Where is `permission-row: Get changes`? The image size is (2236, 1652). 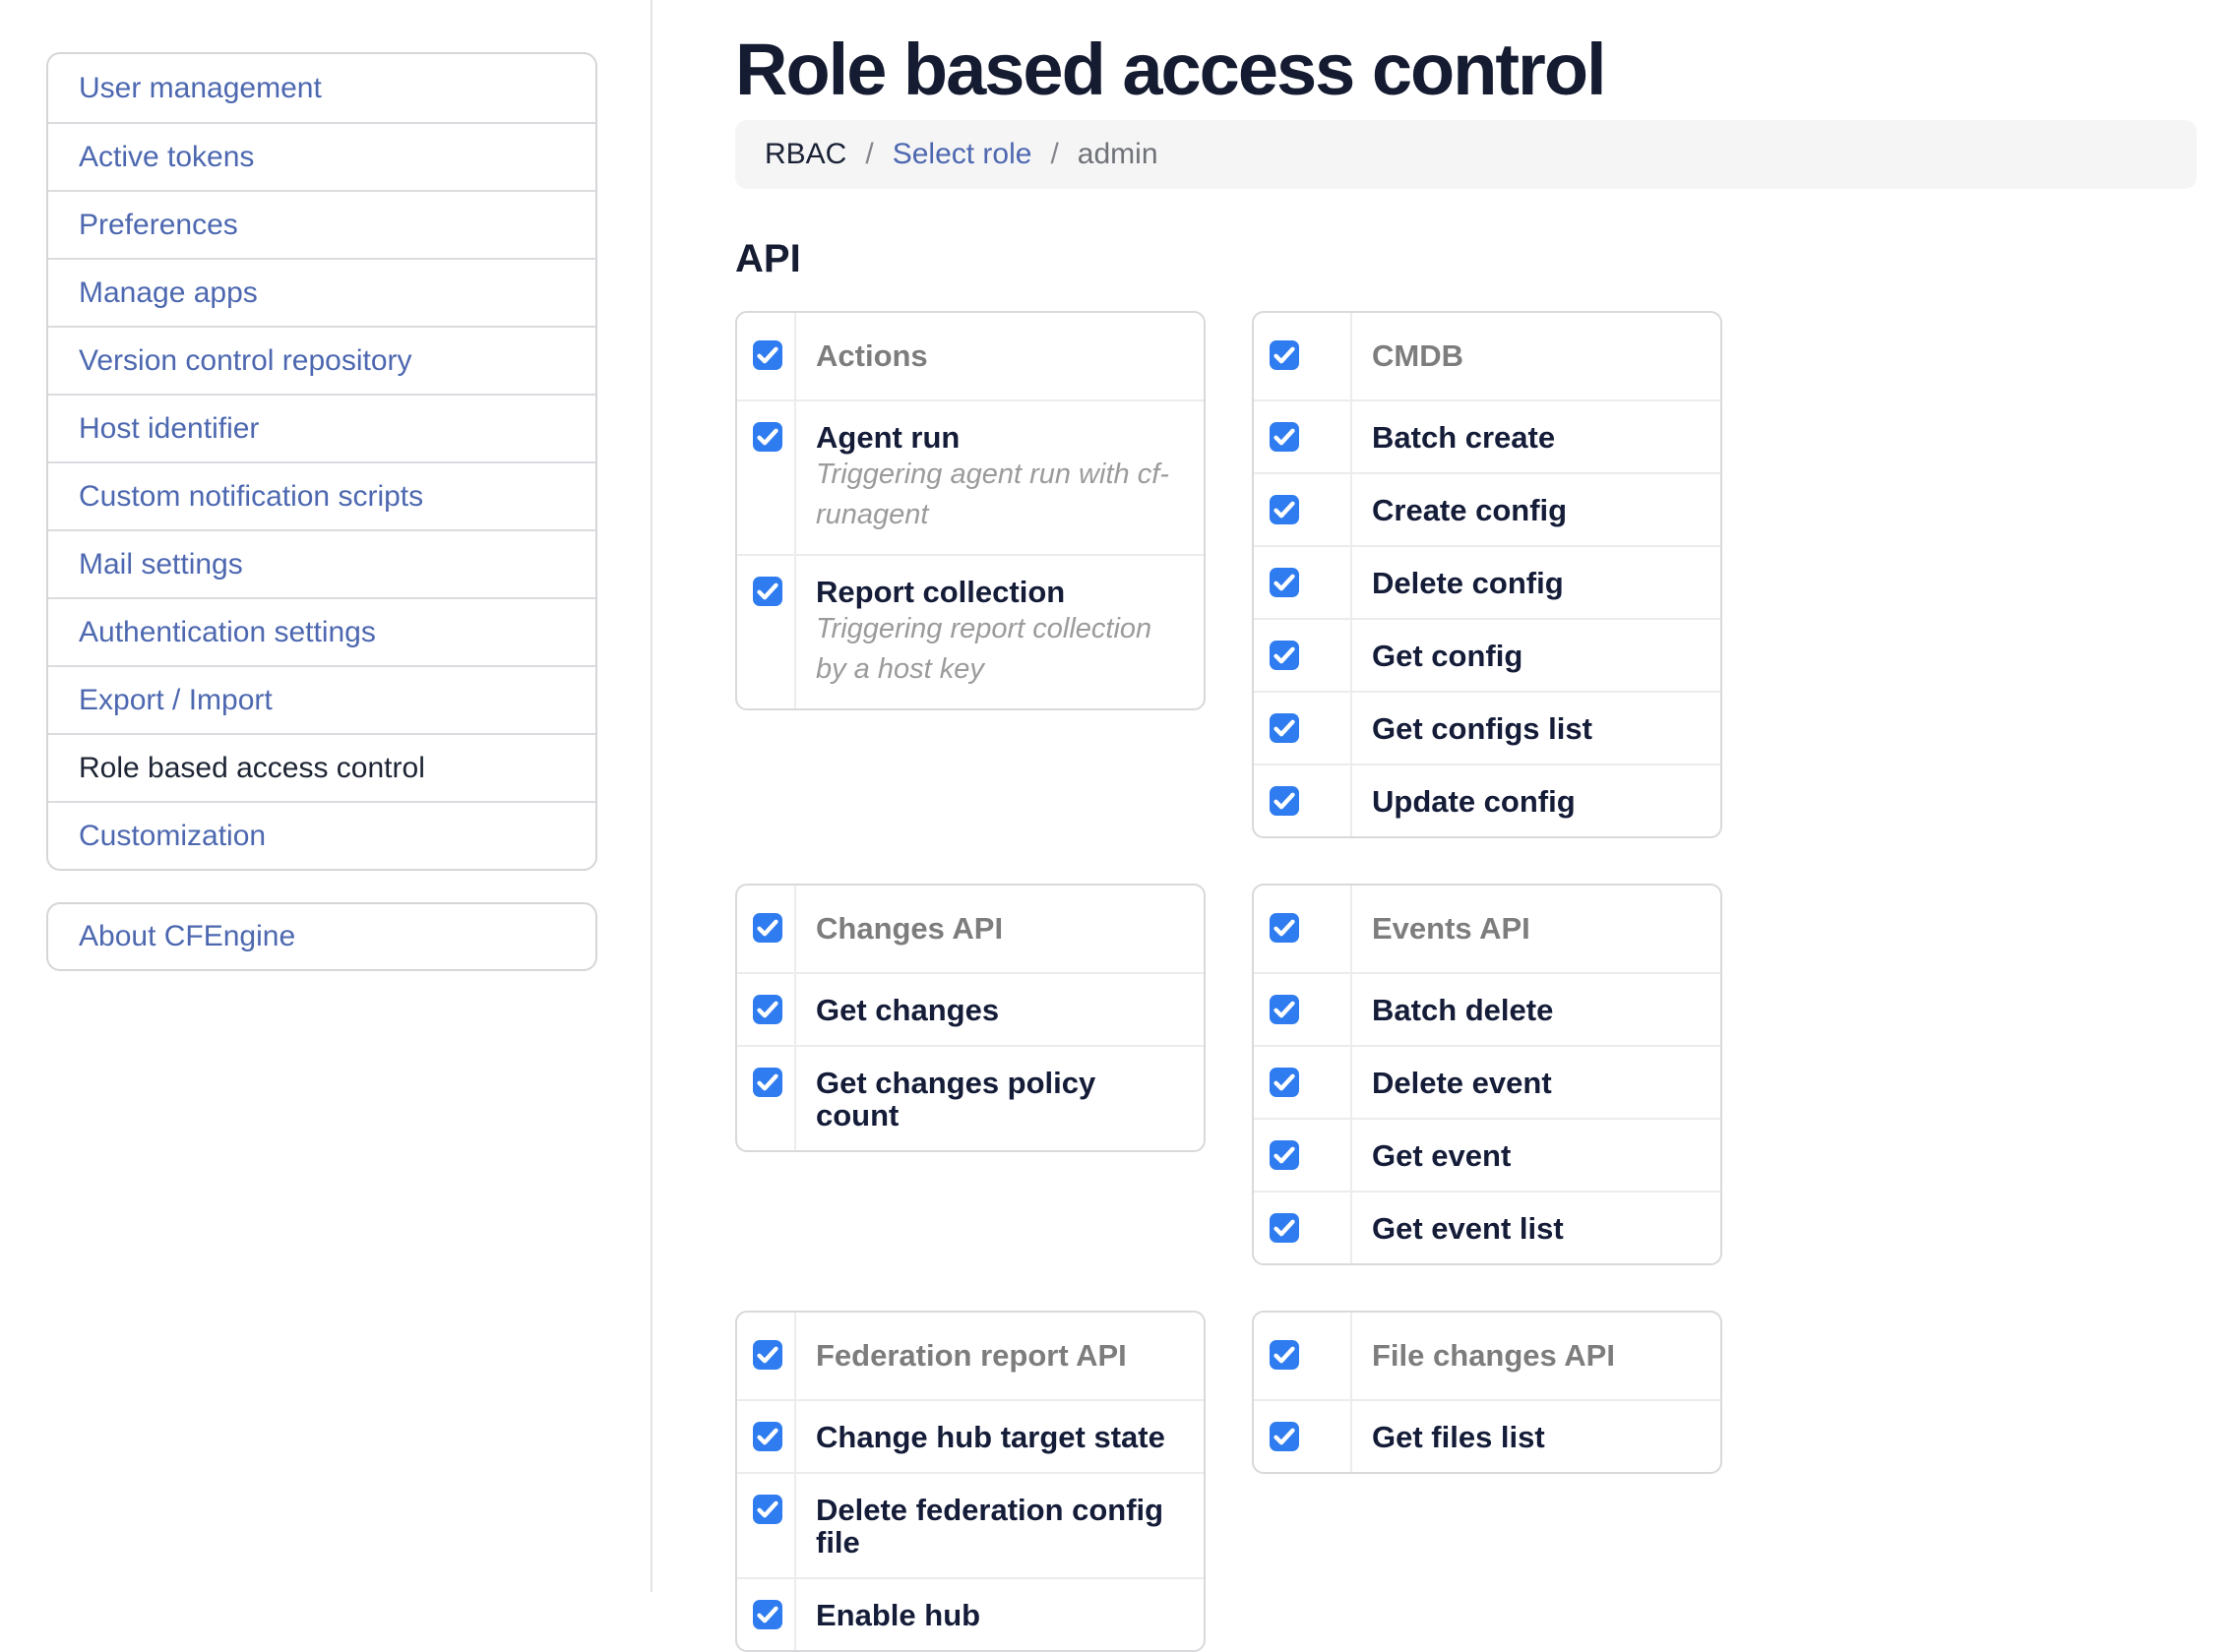
permission-row: Get changes is located at coordinates (970, 1008).